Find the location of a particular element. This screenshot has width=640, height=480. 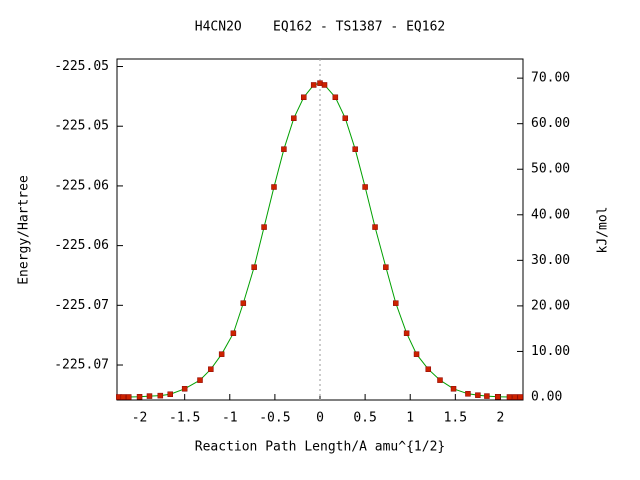

y2-tick-label: 20.00 is located at coordinates (550, 305).